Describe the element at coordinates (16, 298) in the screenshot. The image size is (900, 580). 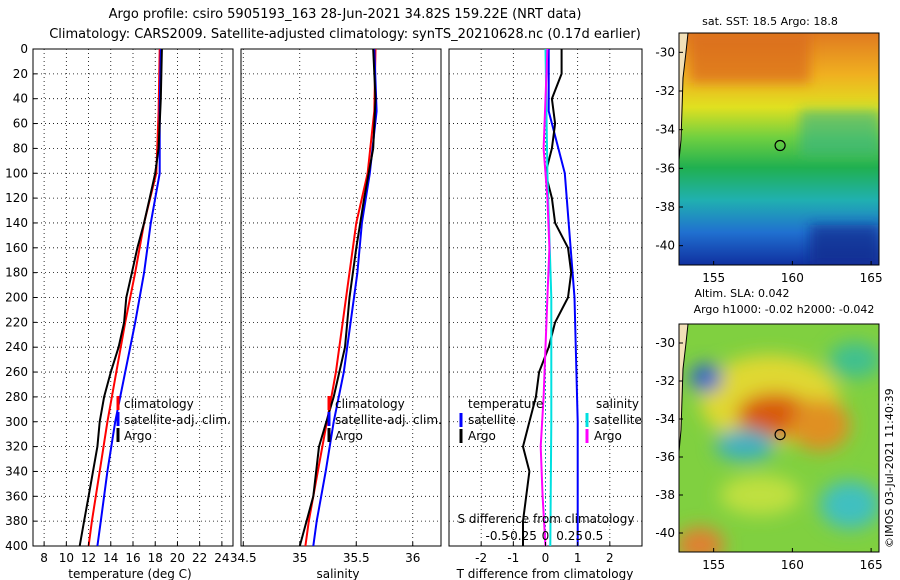
I see `depth-tick-label: 200` at that location.